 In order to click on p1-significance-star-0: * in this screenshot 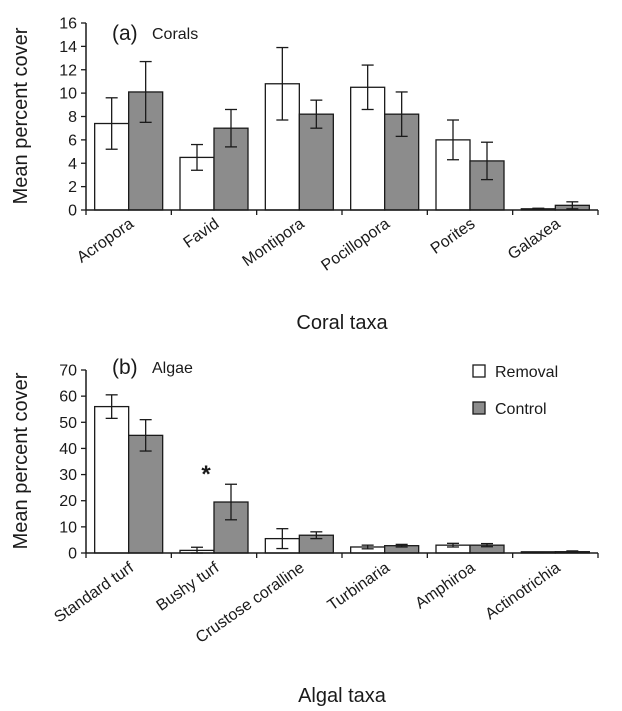, I will do `click(206, 474)`.